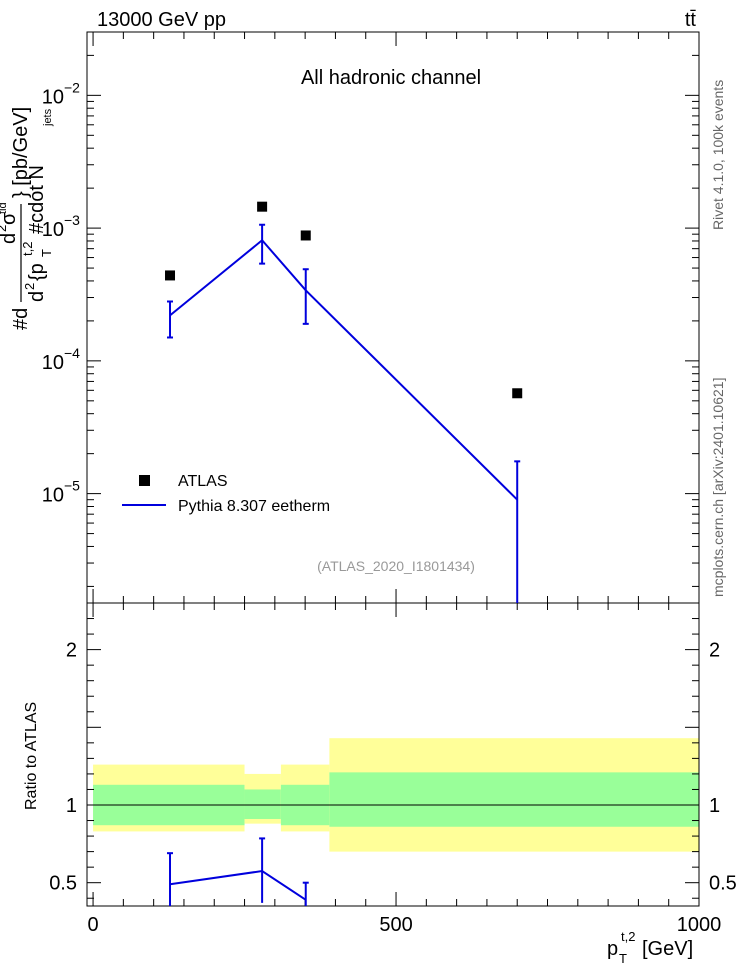 The width and height of the screenshot is (746, 972). Describe the element at coordinates (10, 238) in the screenshot. I see `y-title-num-d: d` at that location.